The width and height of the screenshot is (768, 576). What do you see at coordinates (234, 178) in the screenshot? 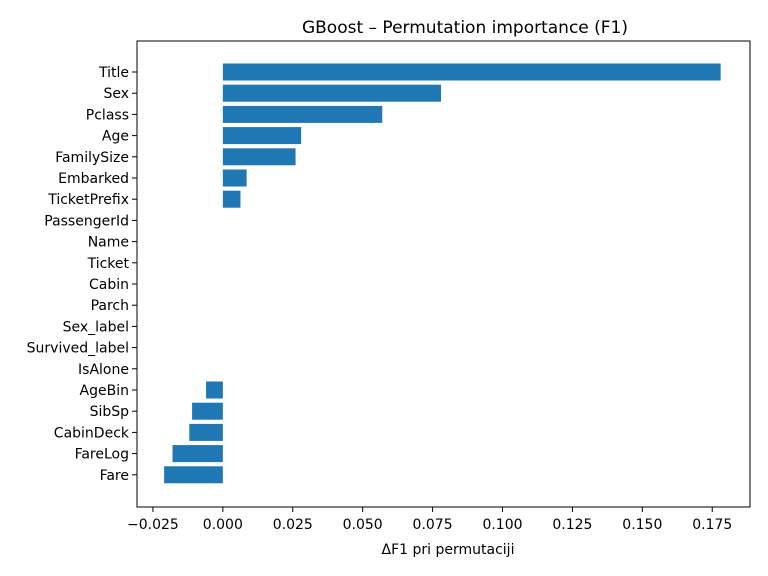
I see `bar-embarked` at bounding box center [234, 178].